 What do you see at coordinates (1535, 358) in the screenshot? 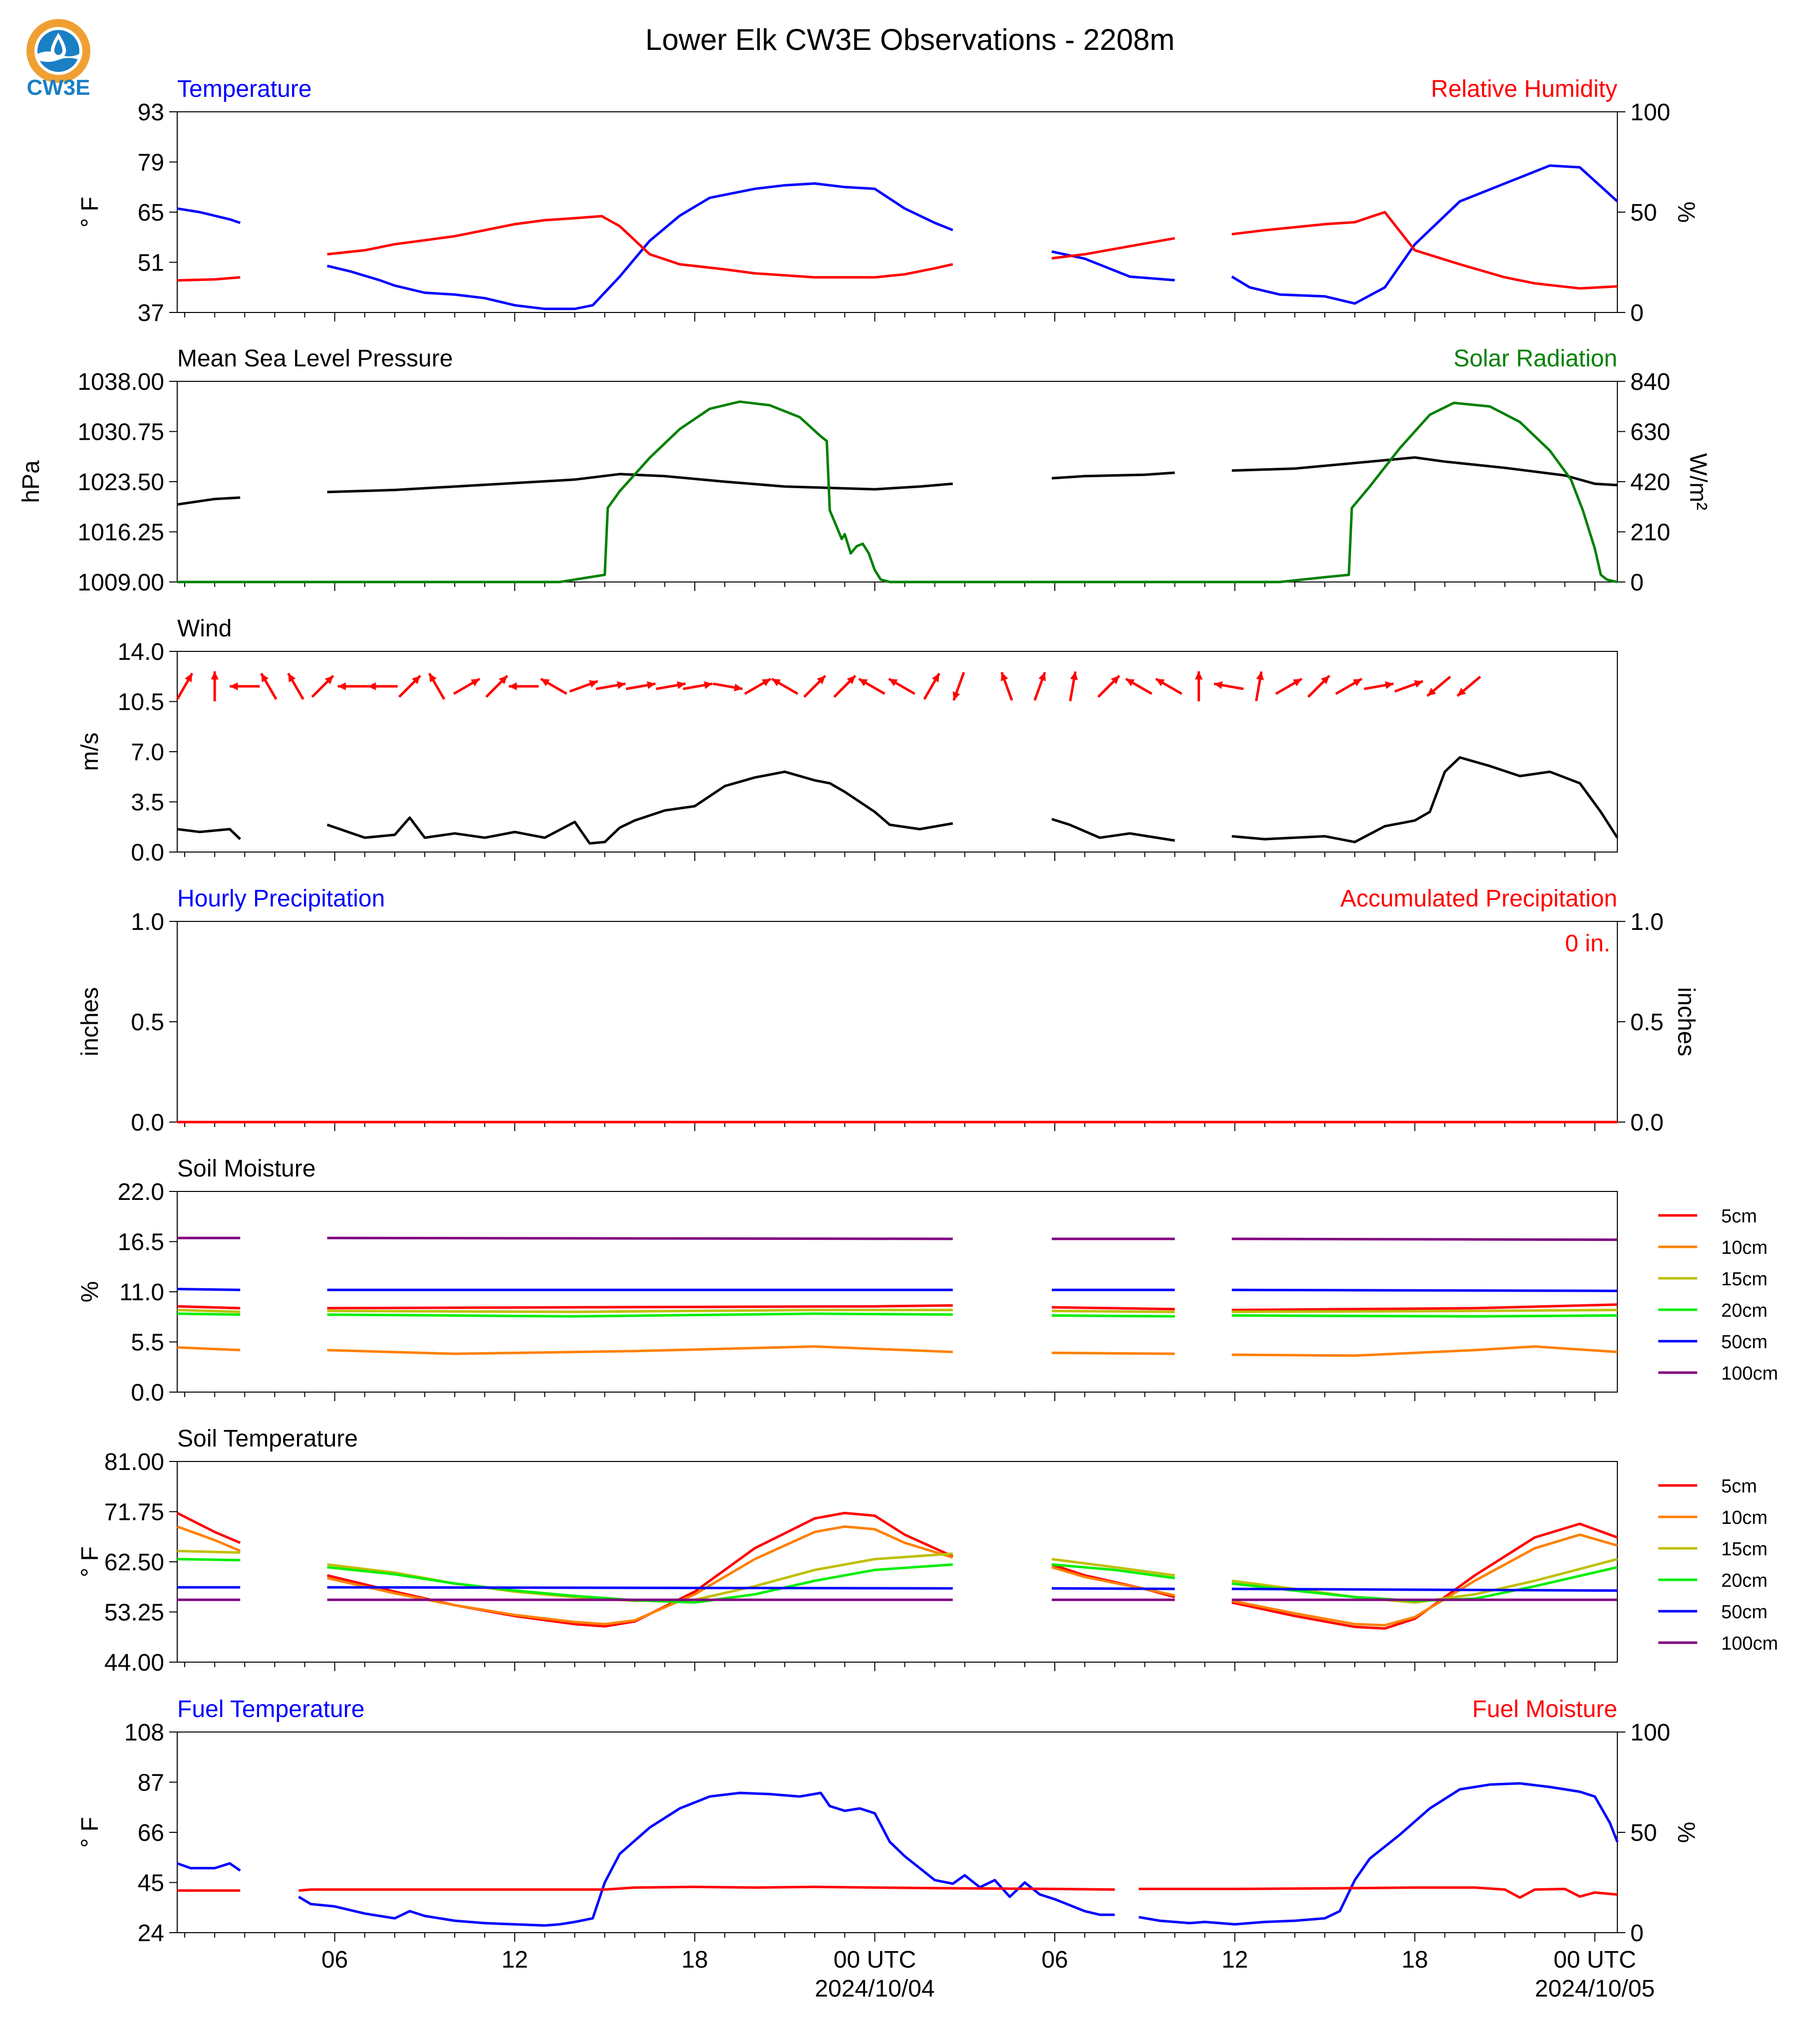
I see `panel-title-right: Solar Radiation` at bounding box center [1535, 358].